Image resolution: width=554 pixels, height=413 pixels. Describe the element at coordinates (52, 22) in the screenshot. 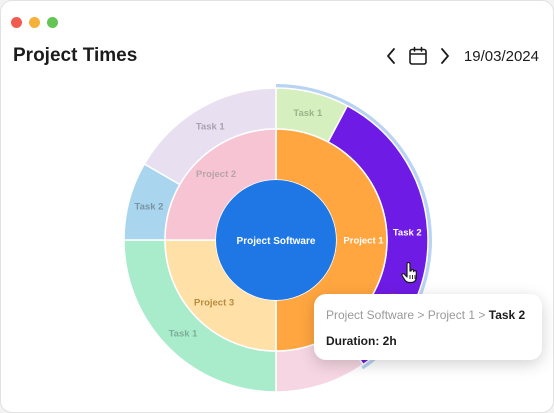

I see `maximize-button` at that location.